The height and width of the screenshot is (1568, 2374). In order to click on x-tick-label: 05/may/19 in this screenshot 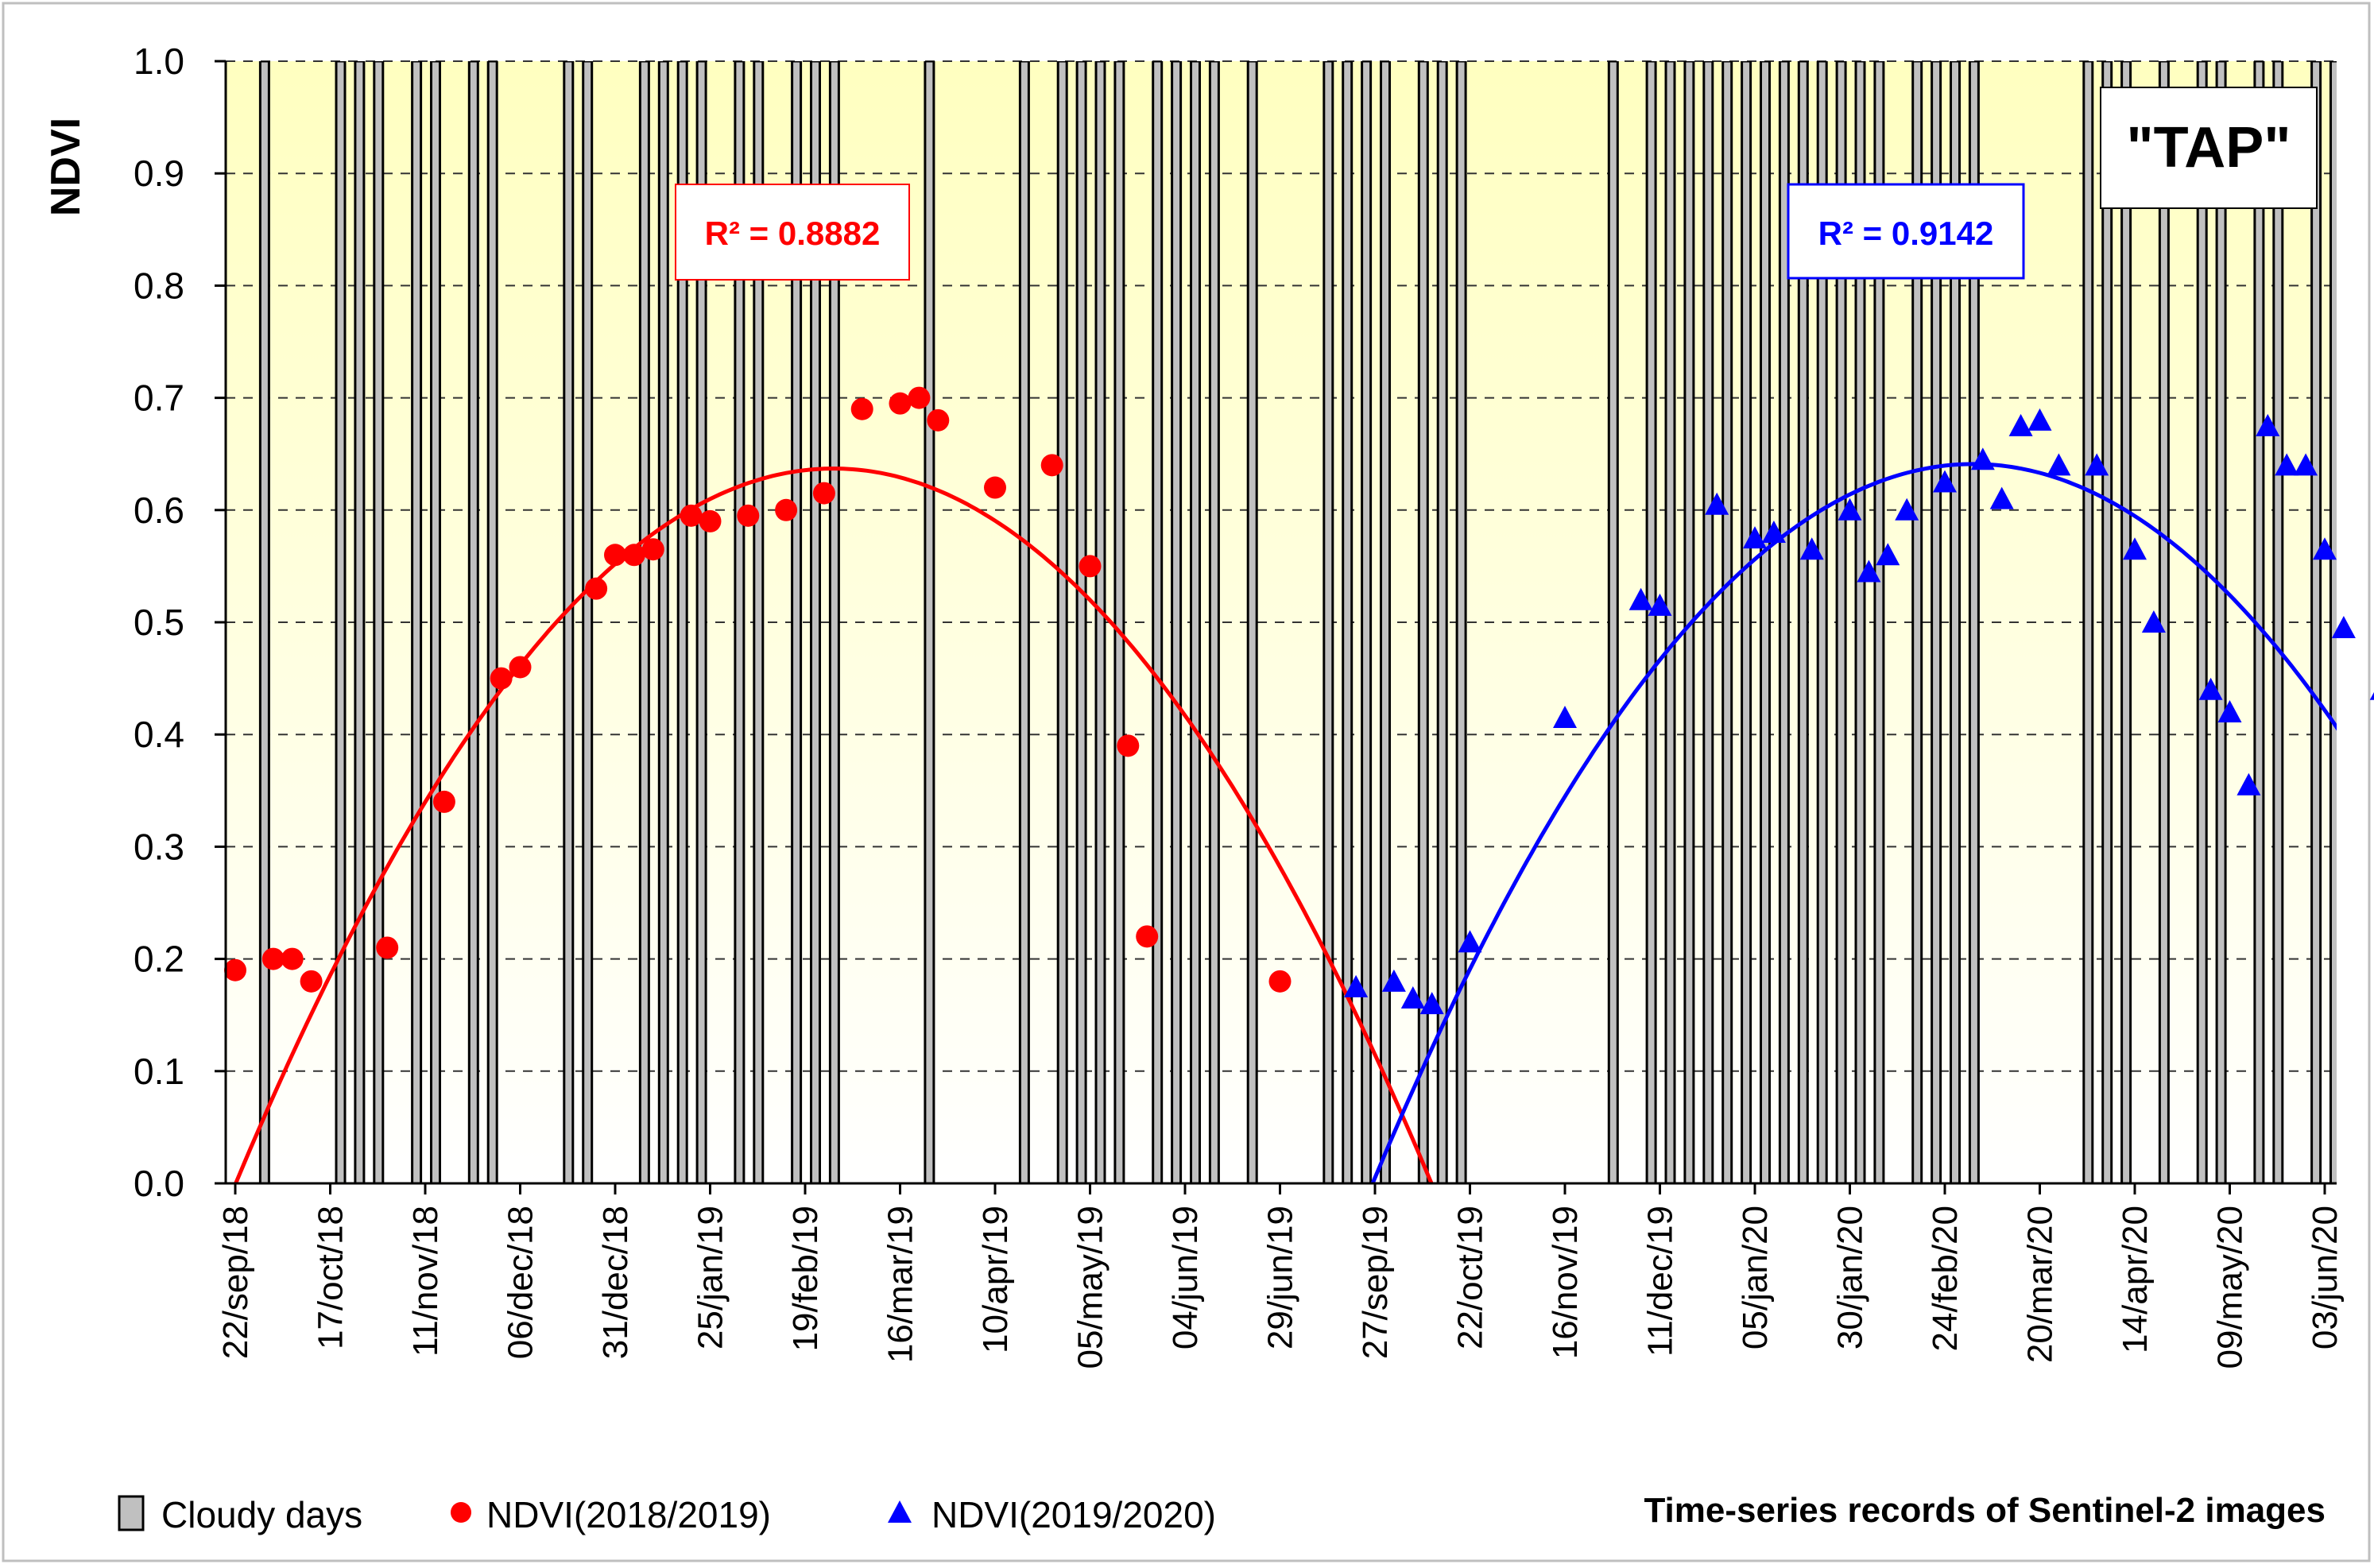, I will do `click(1091, 1287)`.